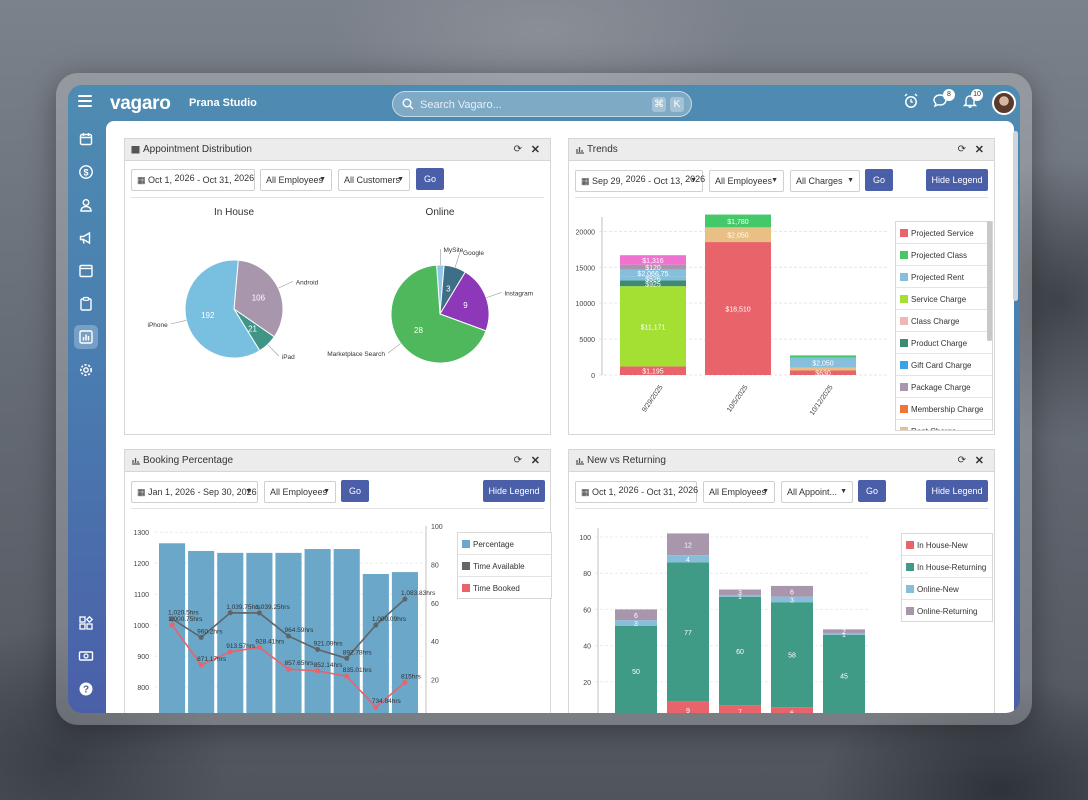 The image size is (1088, 800). I want to click on user-avatar, so click(1004, 103).